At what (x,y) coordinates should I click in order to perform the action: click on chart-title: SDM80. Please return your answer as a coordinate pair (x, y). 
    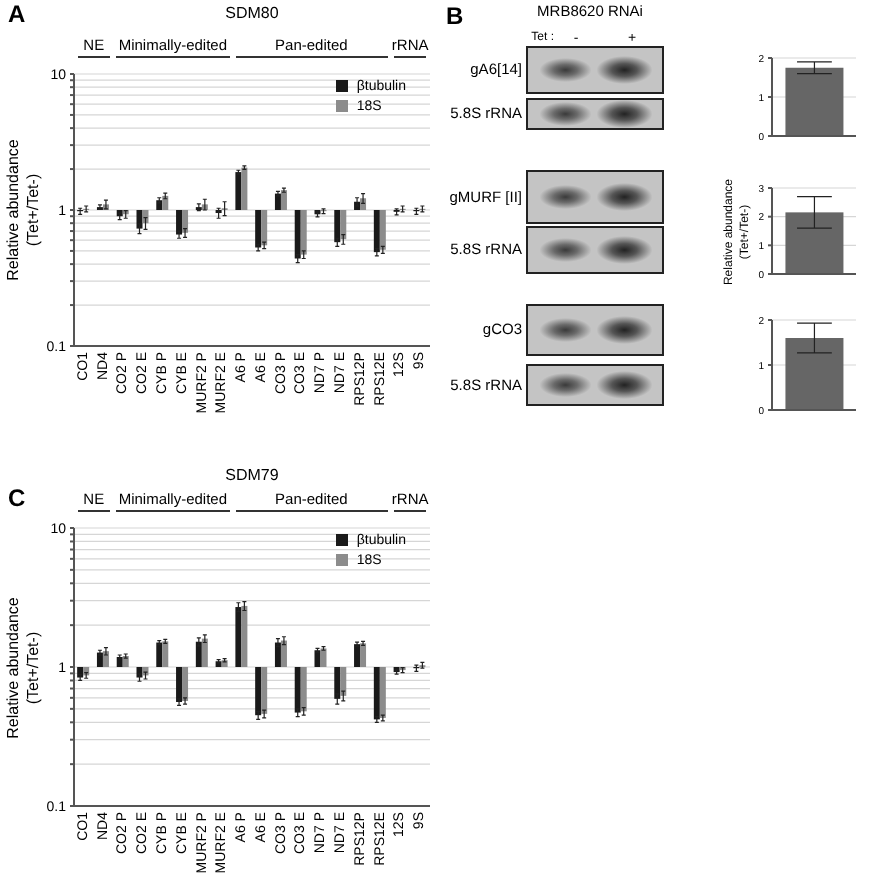
    Looking at the image, I should click on (252, 13).